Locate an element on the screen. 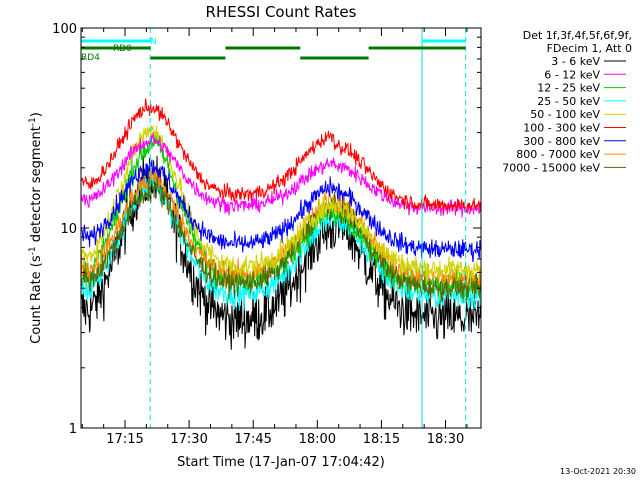 This screenshot has height=480, width=640. legend-entry-label: 6 - 12 keV is located at coordinates (572, 74).